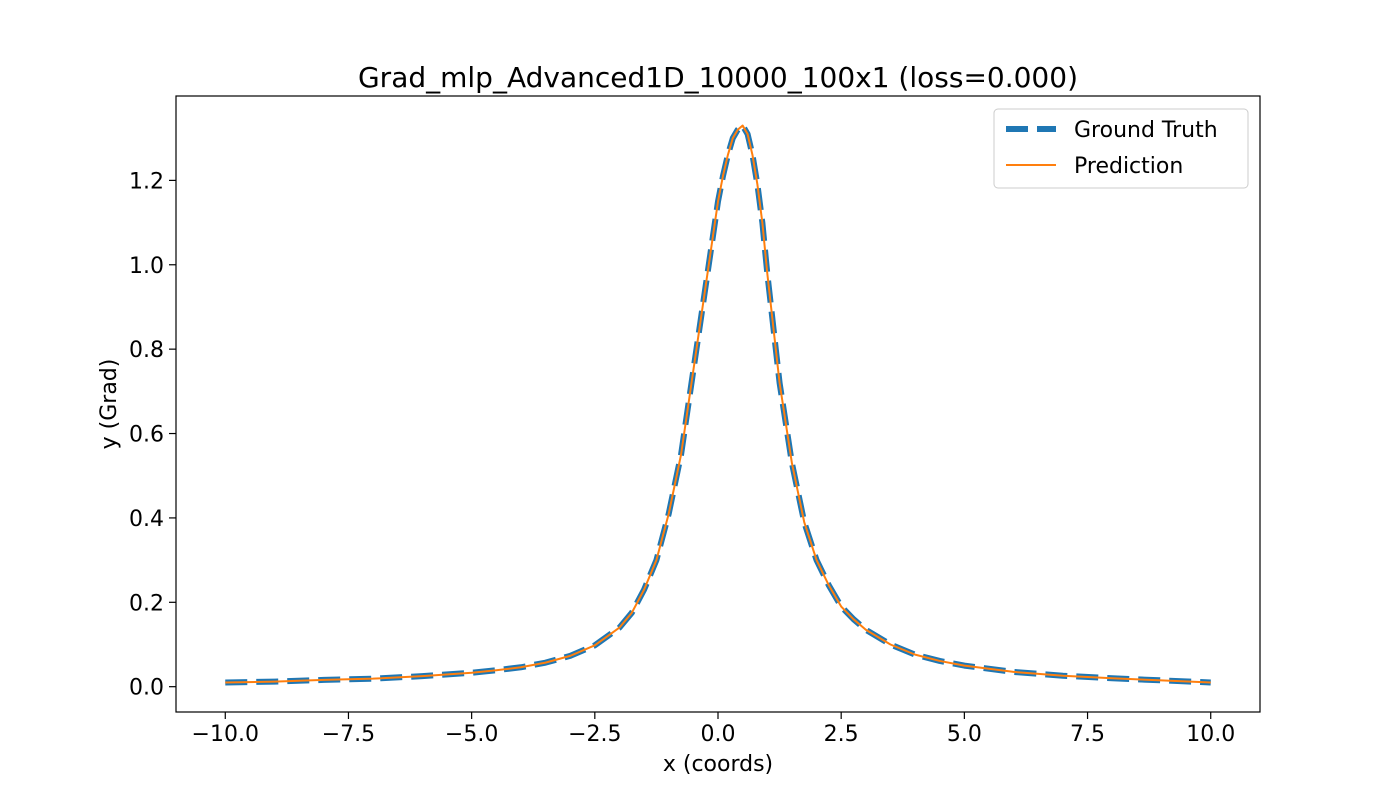 This screenshot has height=800, width=1400. I want to click on y-axis-label: y (Grad), so click(109, 404).